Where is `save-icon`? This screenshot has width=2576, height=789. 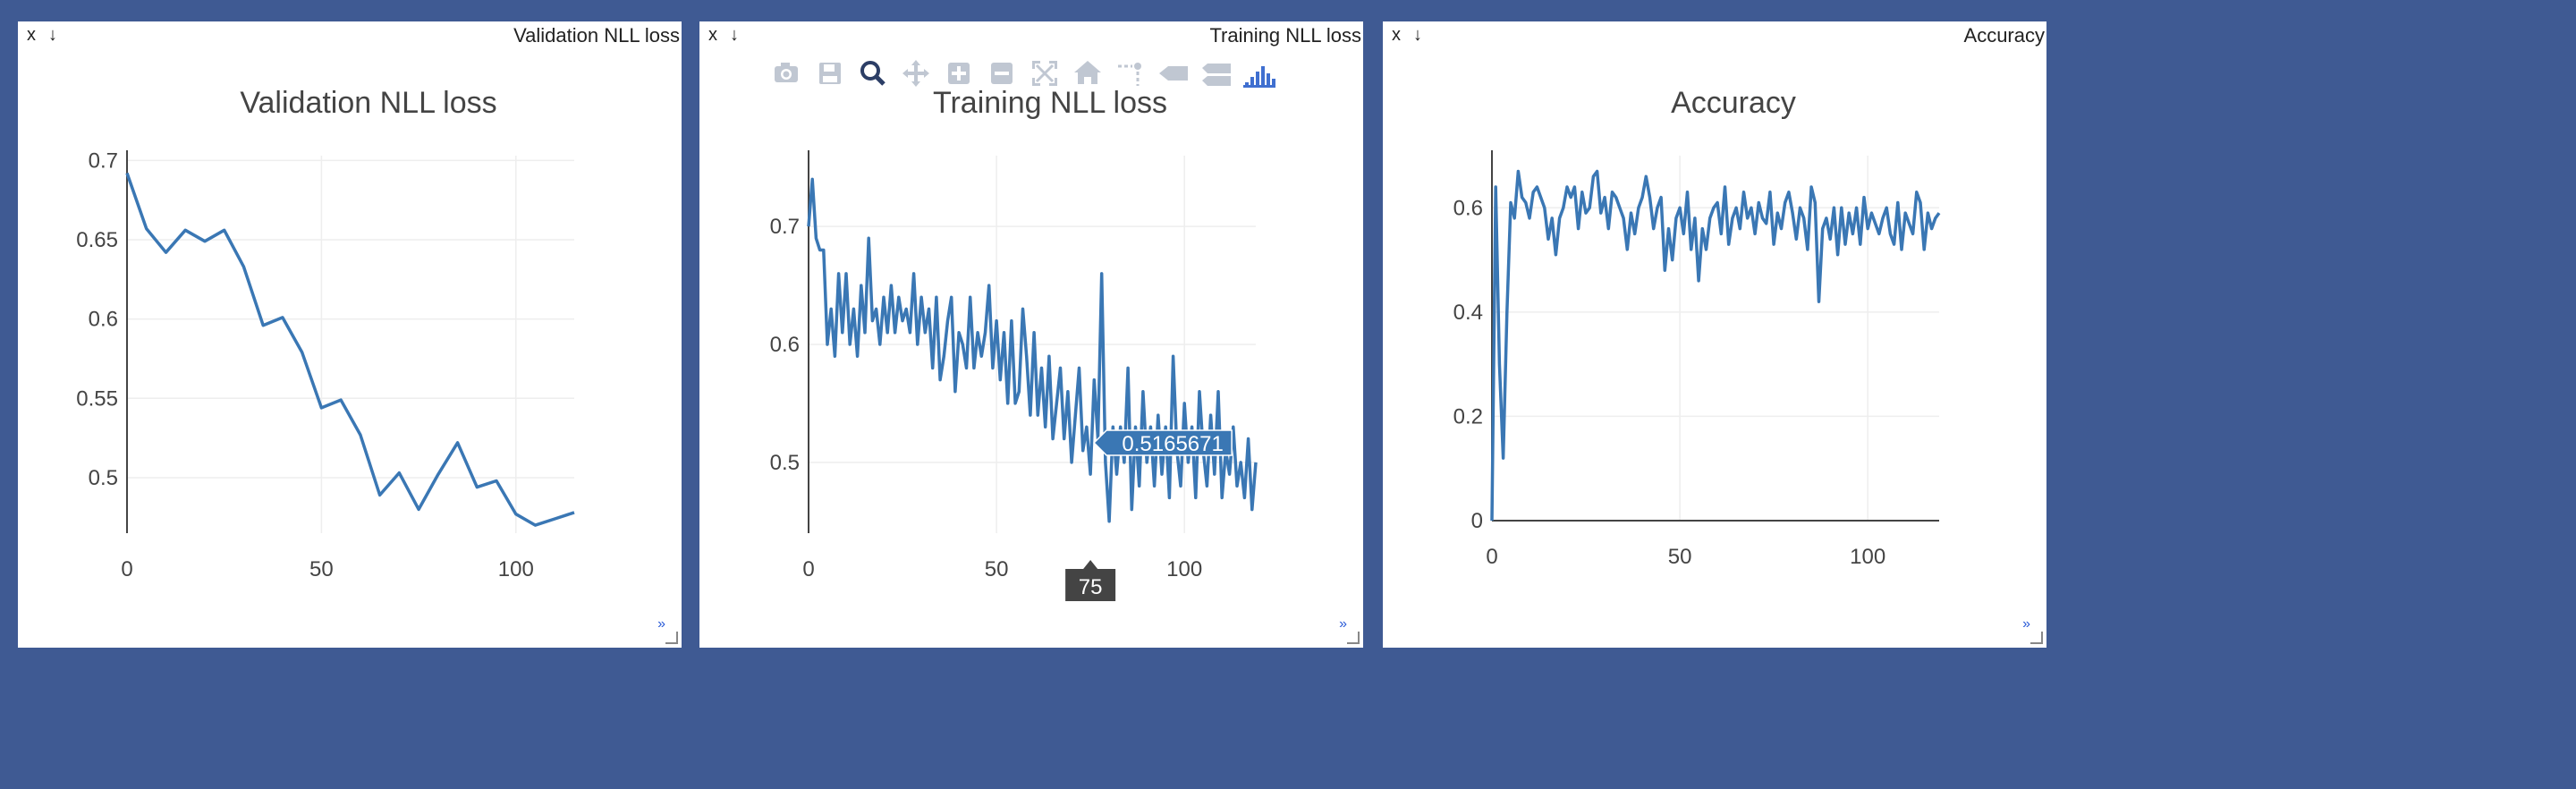
save-icon is located at coordinates (830, 73).